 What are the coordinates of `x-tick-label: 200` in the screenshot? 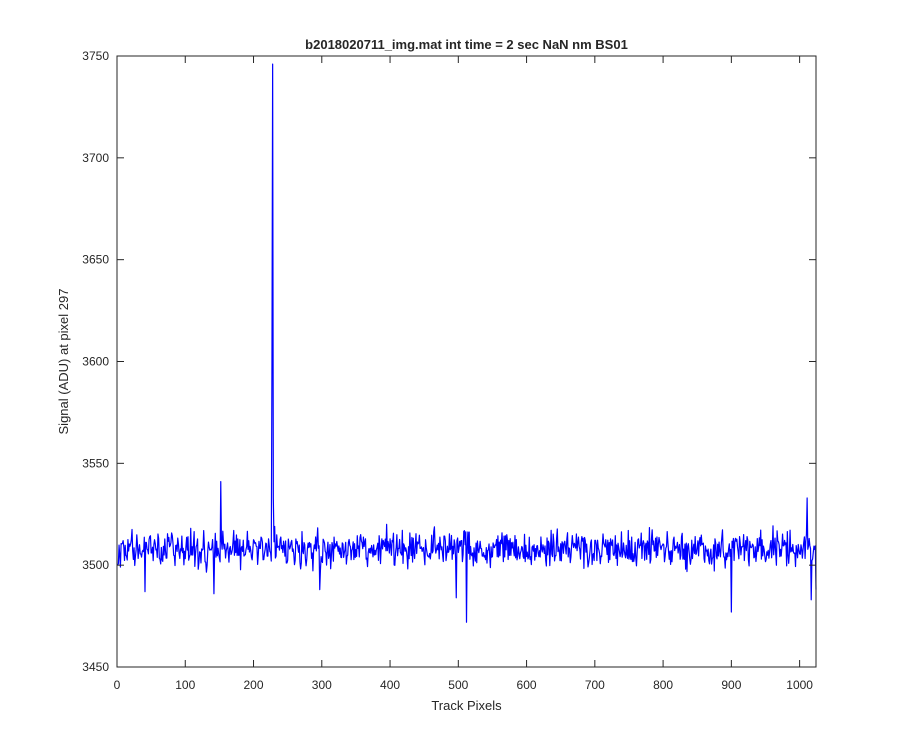 It's located at (254, 685).